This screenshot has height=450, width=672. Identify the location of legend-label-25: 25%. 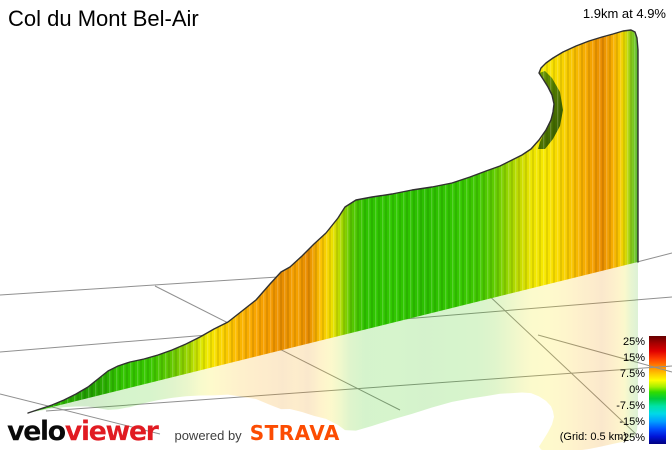
(633, 342).